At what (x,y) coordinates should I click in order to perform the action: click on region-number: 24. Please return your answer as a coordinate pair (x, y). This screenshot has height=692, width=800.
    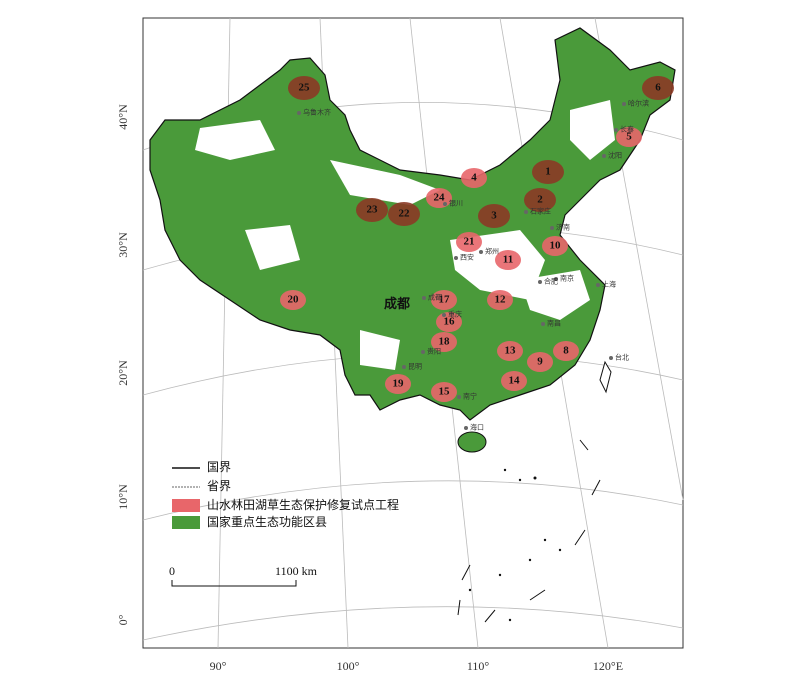
    Looking at the image, I should click on (440, 198).